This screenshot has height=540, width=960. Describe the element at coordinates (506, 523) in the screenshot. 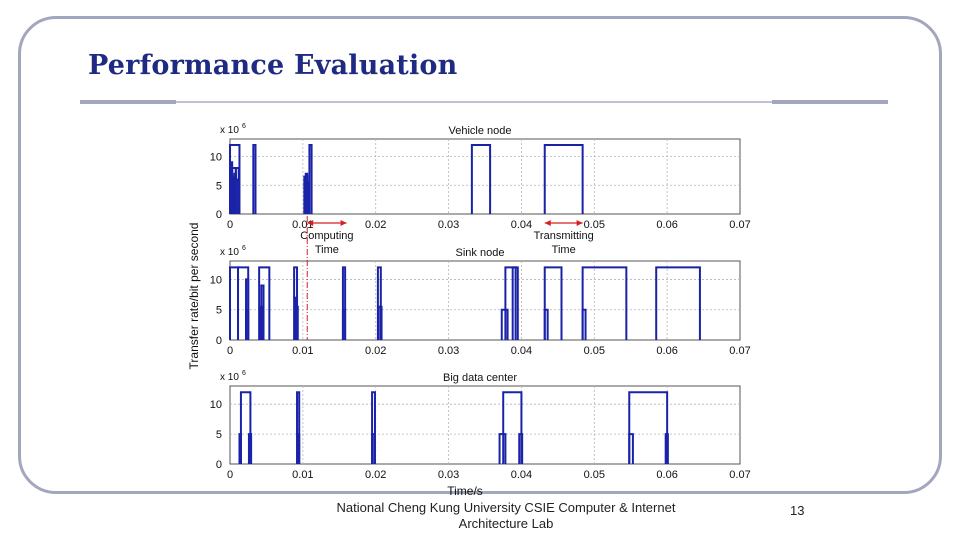

I see `footer-line-2: Architecture Lab` at that location.